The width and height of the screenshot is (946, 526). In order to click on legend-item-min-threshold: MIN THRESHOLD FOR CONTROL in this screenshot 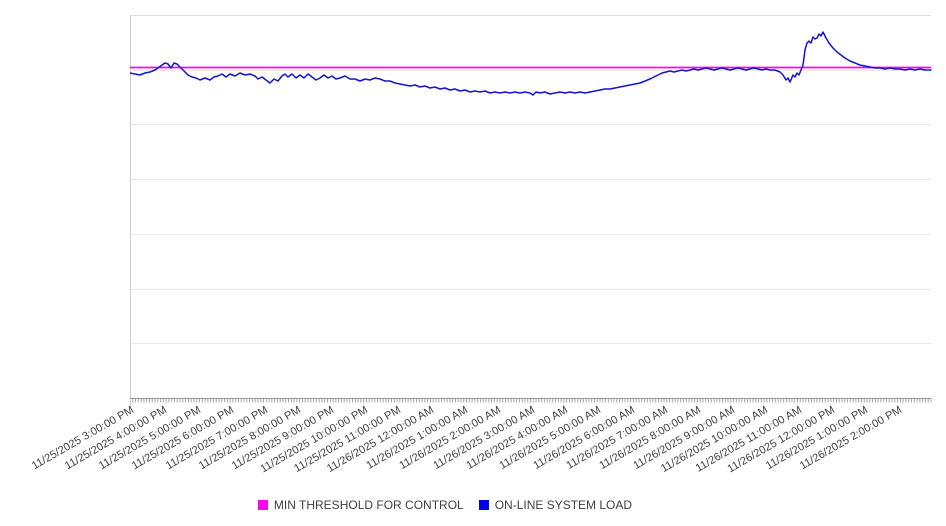, I will do `click(360, 505)`.